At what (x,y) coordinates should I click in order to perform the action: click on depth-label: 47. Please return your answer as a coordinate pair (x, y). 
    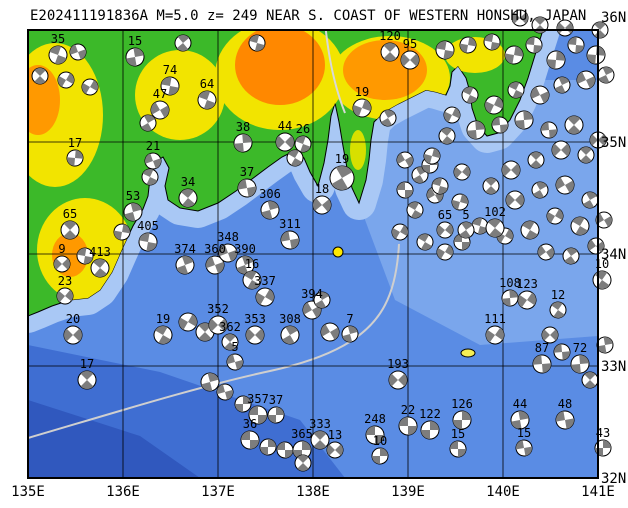
    Looking at the image, I should click on (160, 94).